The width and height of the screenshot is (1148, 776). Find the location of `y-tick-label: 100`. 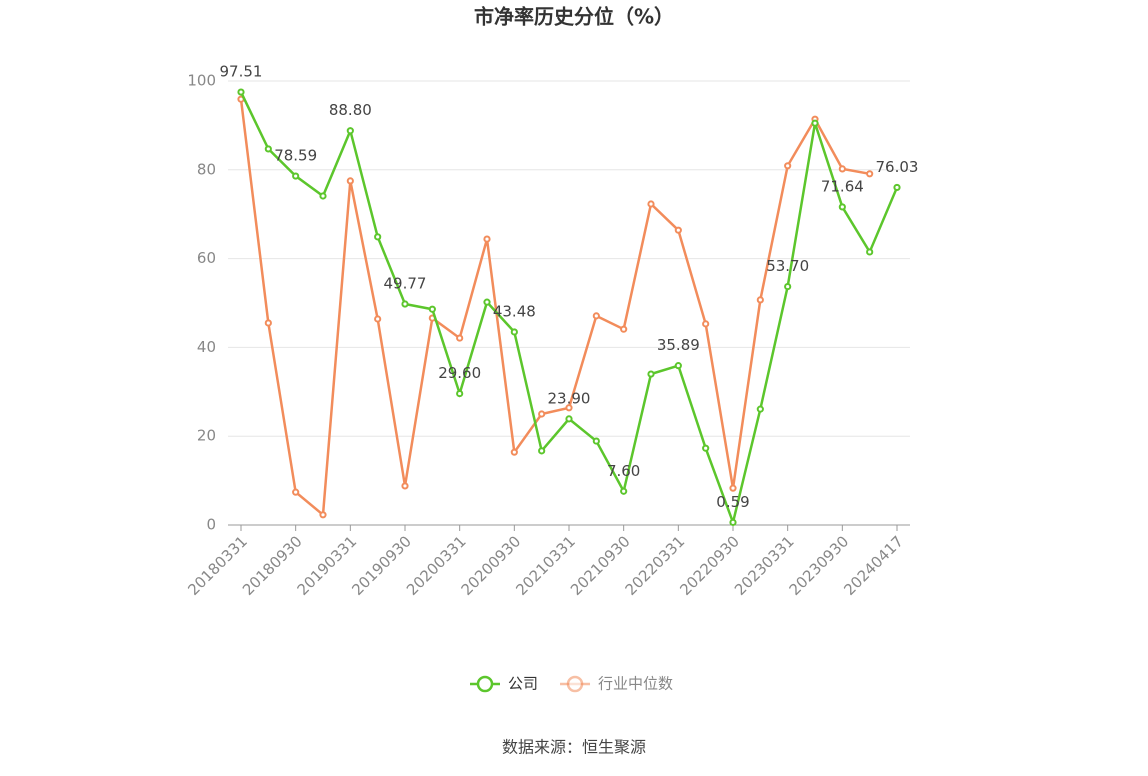

y-tick-label: 100 is located at coordinates (201, 81).